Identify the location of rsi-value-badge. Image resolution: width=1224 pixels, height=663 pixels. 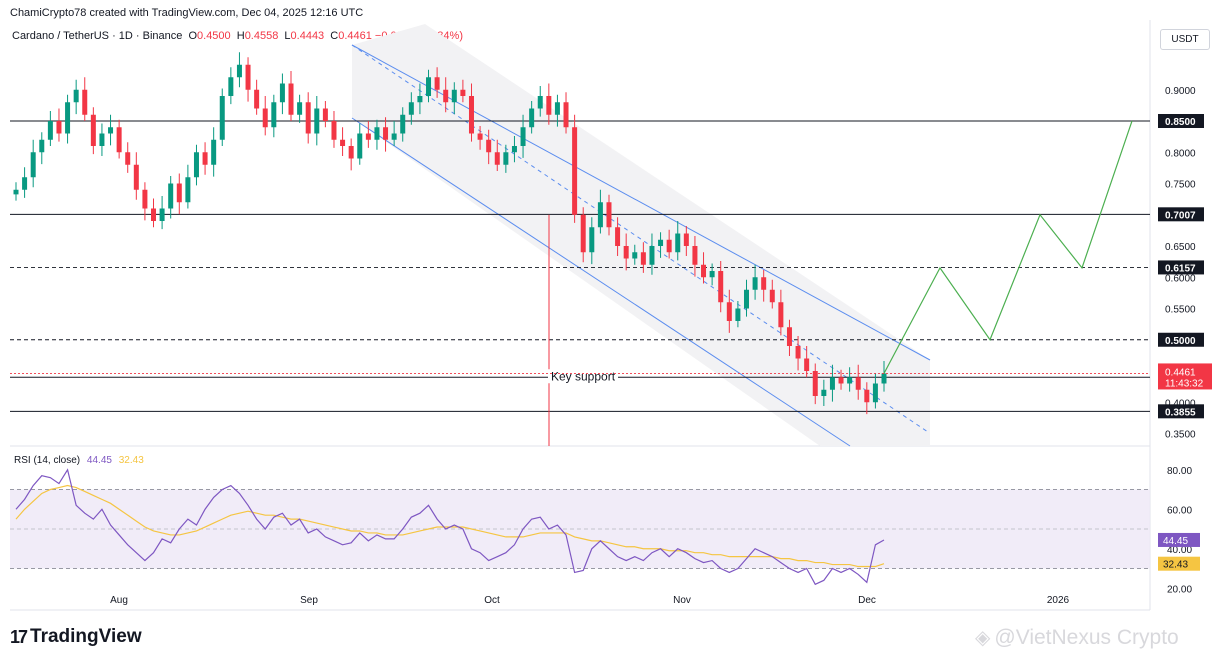
(1179, 539).